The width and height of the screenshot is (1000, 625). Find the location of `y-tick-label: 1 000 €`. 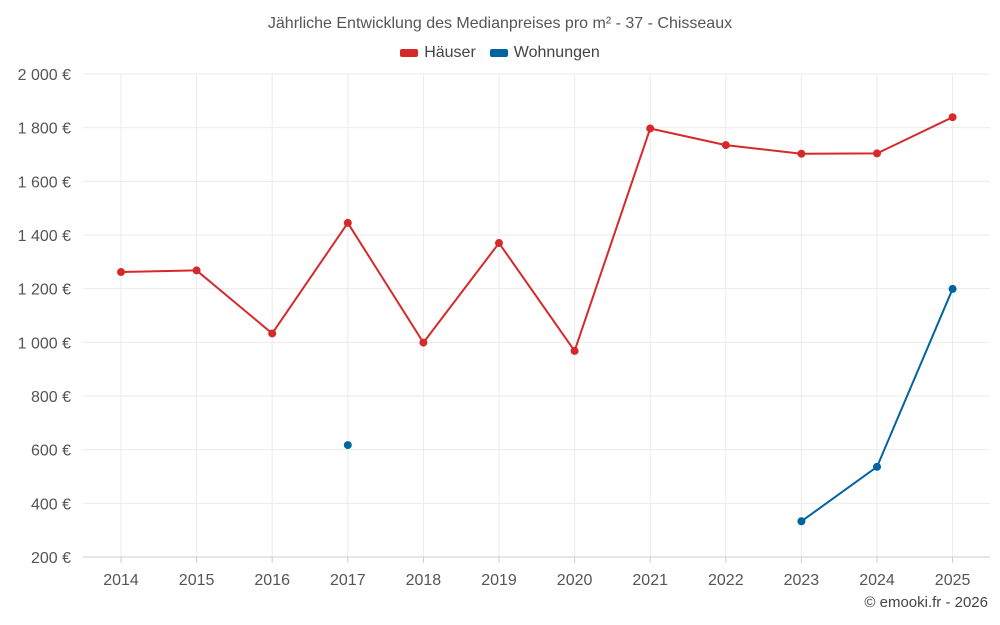

y-tick-label: 1 000 € is located at coordinates (44, 343).